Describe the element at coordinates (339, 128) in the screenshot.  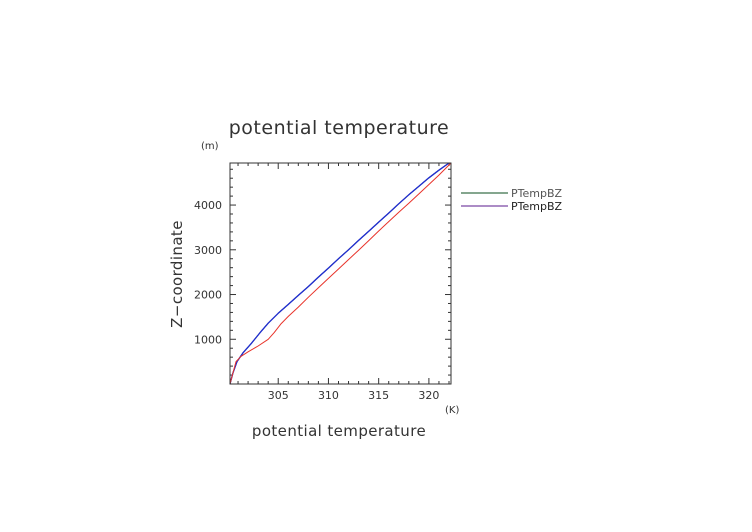
I see `chart-title: potential temperature` at that location.